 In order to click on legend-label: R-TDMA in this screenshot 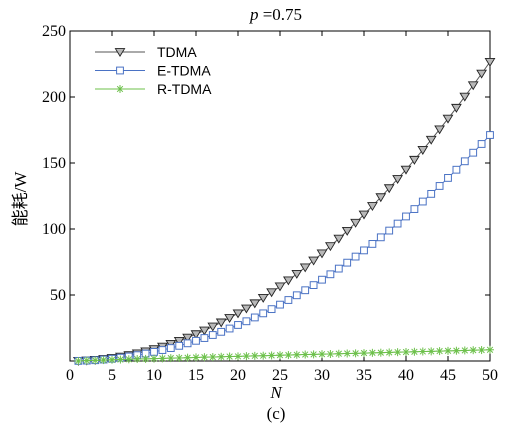, I will do `click(184, 89)`.